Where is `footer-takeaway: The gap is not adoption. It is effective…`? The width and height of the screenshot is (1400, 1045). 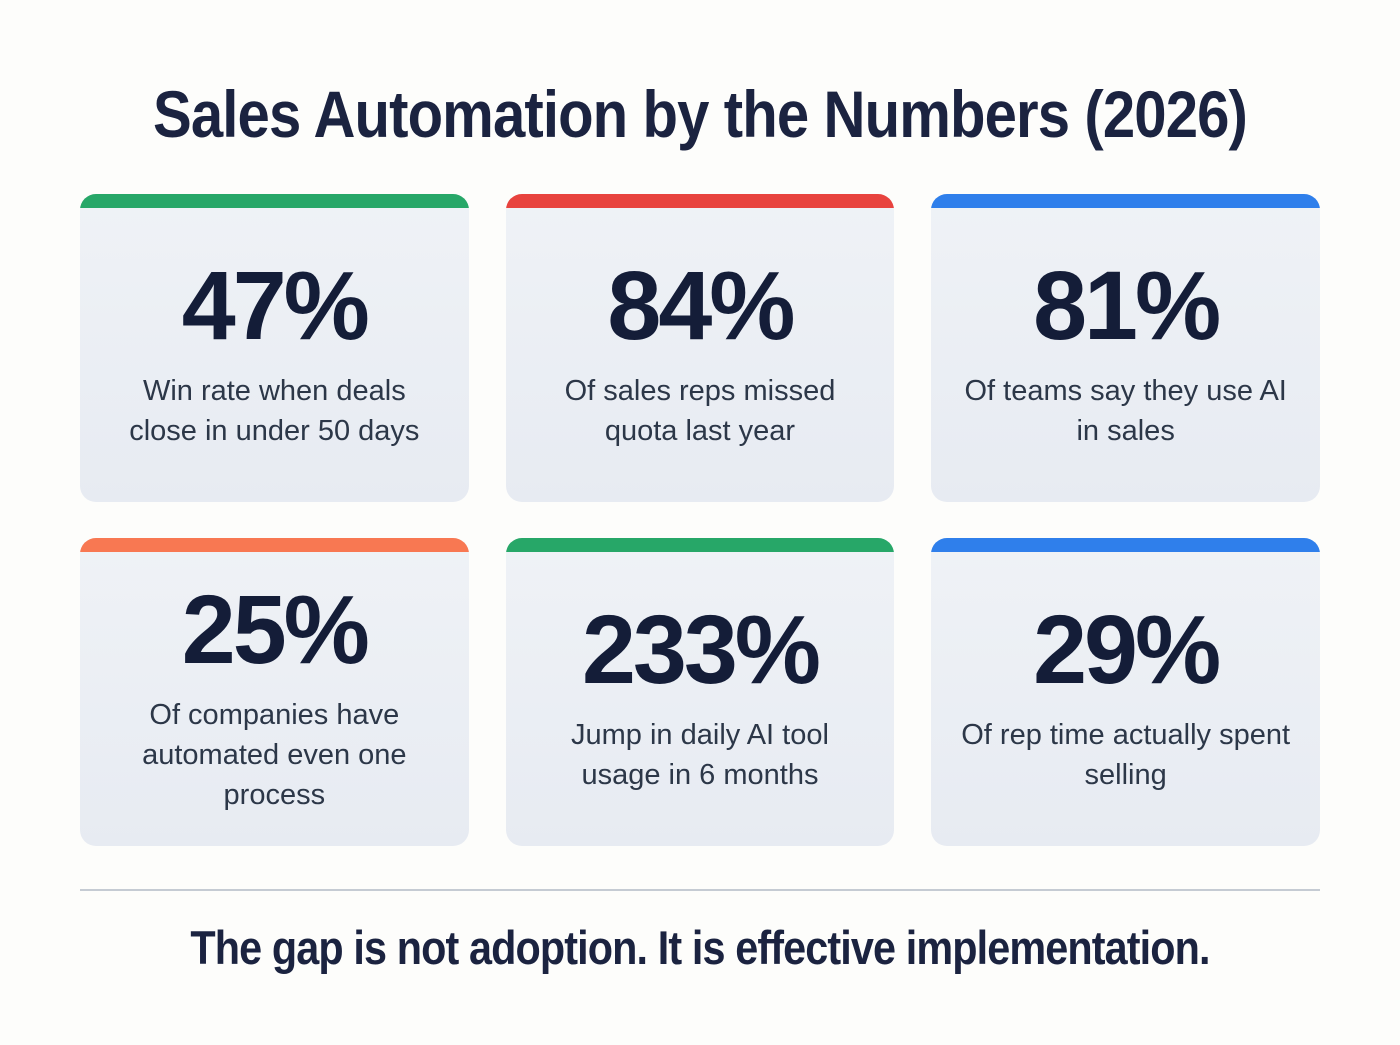 footer-takeaway: The gap is not adoption. It is effective… is located at coordinates (700, 947).